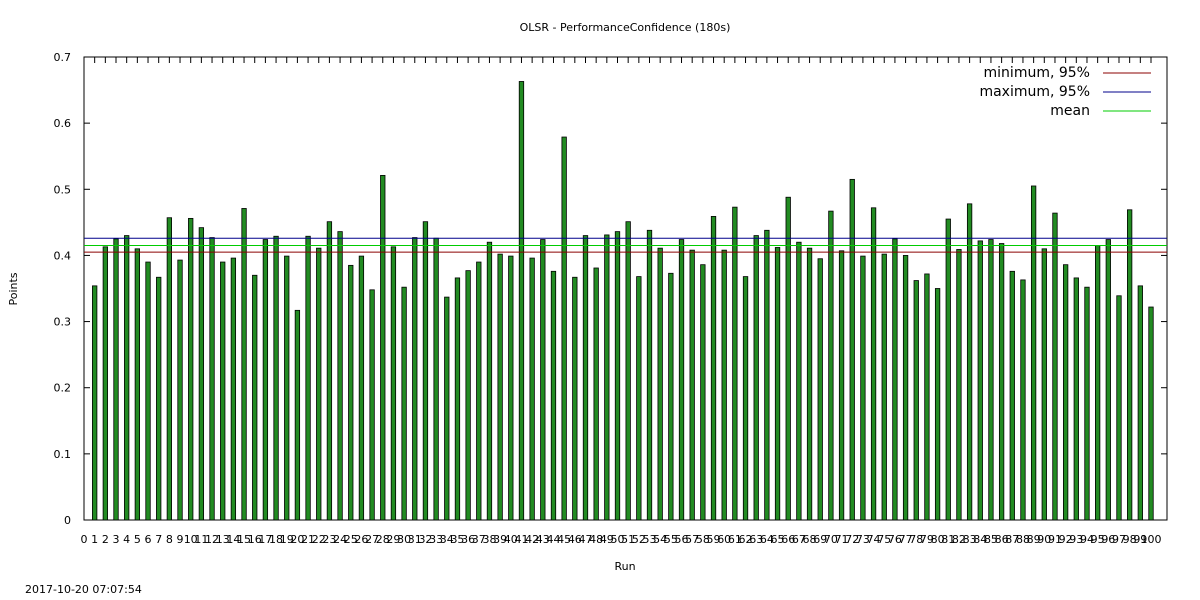 The height and width of the screenshot is (600, 1200). What do you see at coordinates (265, 539) in the screenshot?
I see `x-tick-label: 17` at bounding box center [265, 539].